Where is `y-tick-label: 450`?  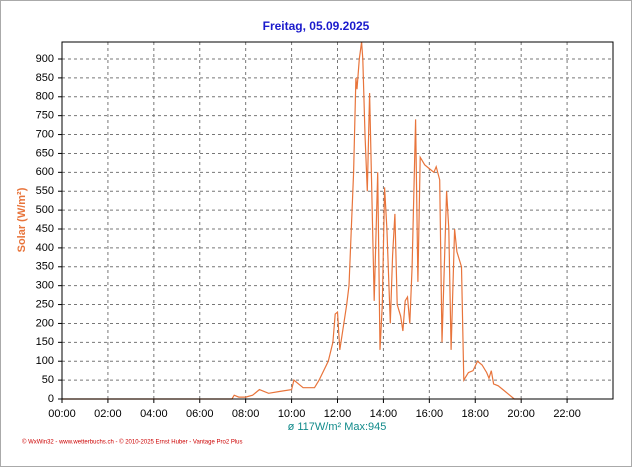 y-tick-label: 450 is located at coordinates (45, 229).